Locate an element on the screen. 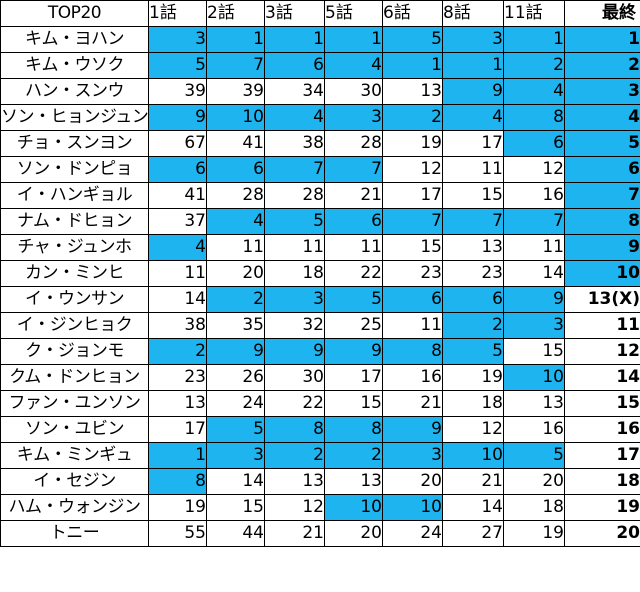 This screenshot has height=592, width=640. header-title: TOP20 is located at coordinates (74, 13).